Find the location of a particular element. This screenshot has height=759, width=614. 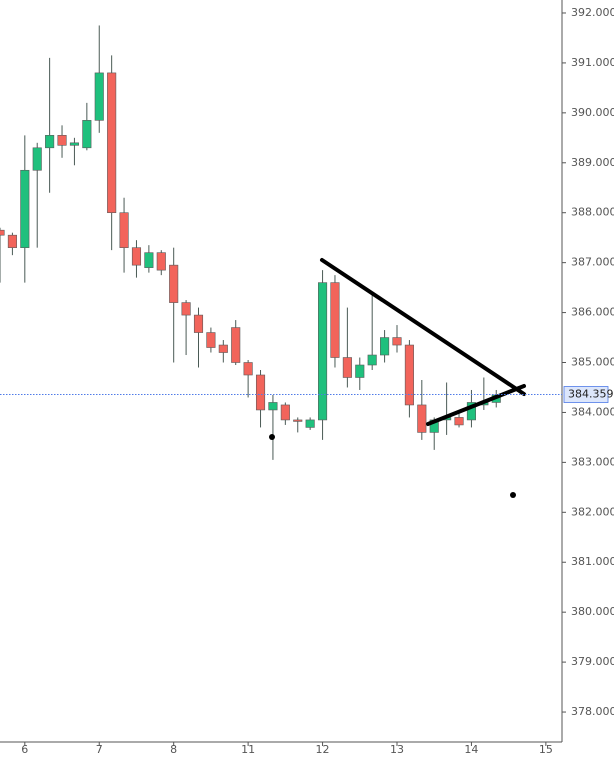

y-tick-label: 385.000 is located at coordinates (592, 362).